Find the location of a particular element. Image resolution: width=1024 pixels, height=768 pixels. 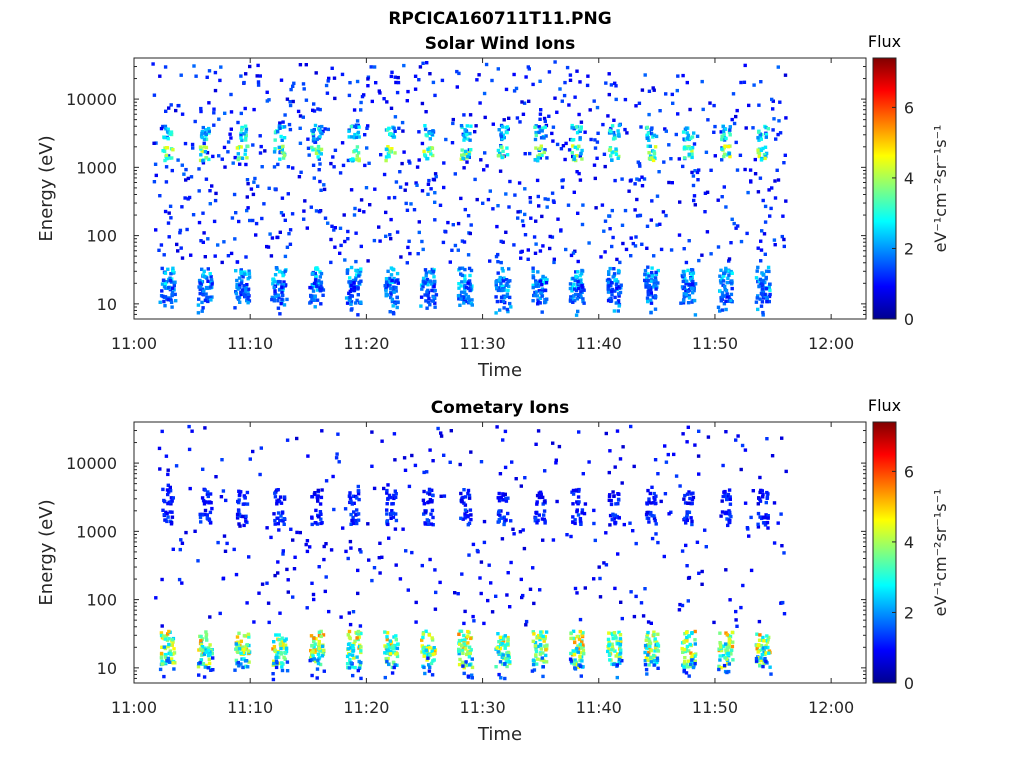

x-tick-label: 11:20 is located at coordinates (366, 343).